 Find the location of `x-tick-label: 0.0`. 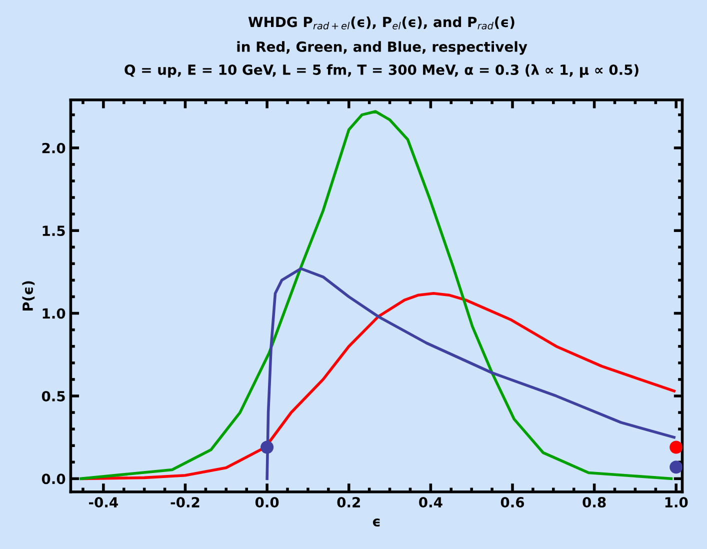

x-tick-label: 0.0 is located at coordinates (267, 502).